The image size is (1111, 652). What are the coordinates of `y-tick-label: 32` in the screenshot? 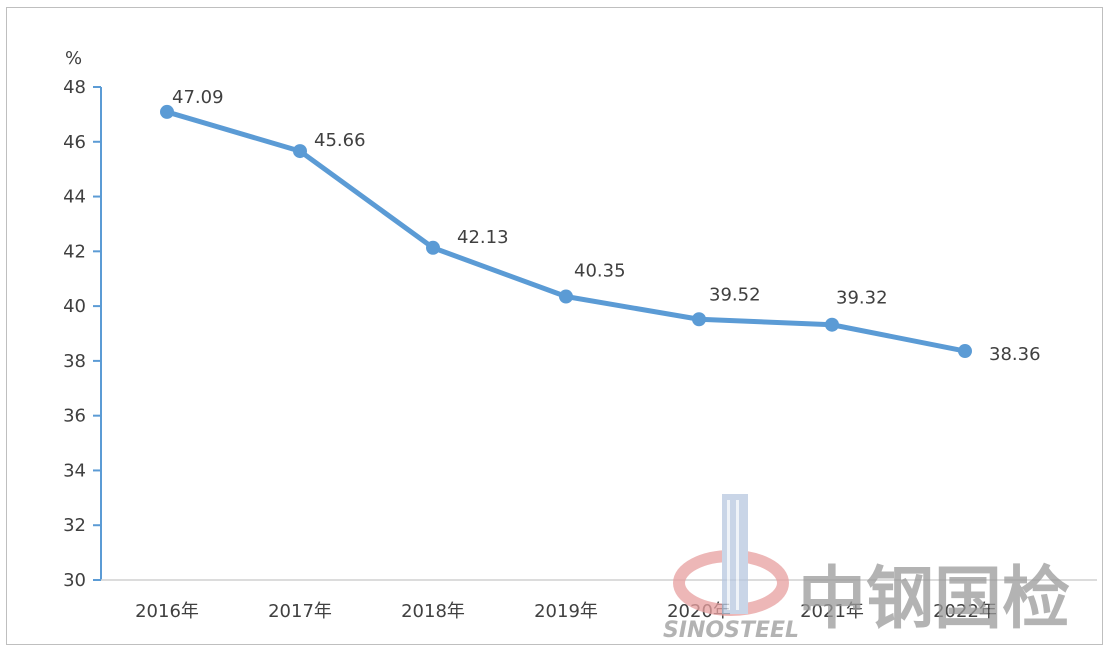 It's located at (74, 525).